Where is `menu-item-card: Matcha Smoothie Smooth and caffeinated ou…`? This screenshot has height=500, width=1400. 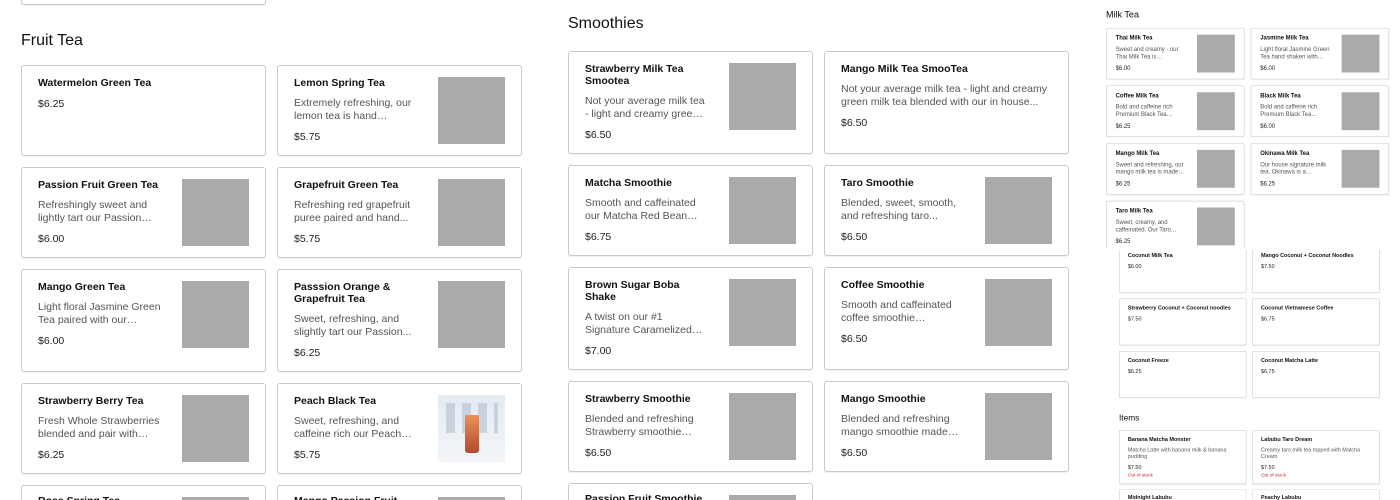 menu-item-card: Matcha Smoothie Smooth and caffeinated ou… is located at coordinates (690, 210).